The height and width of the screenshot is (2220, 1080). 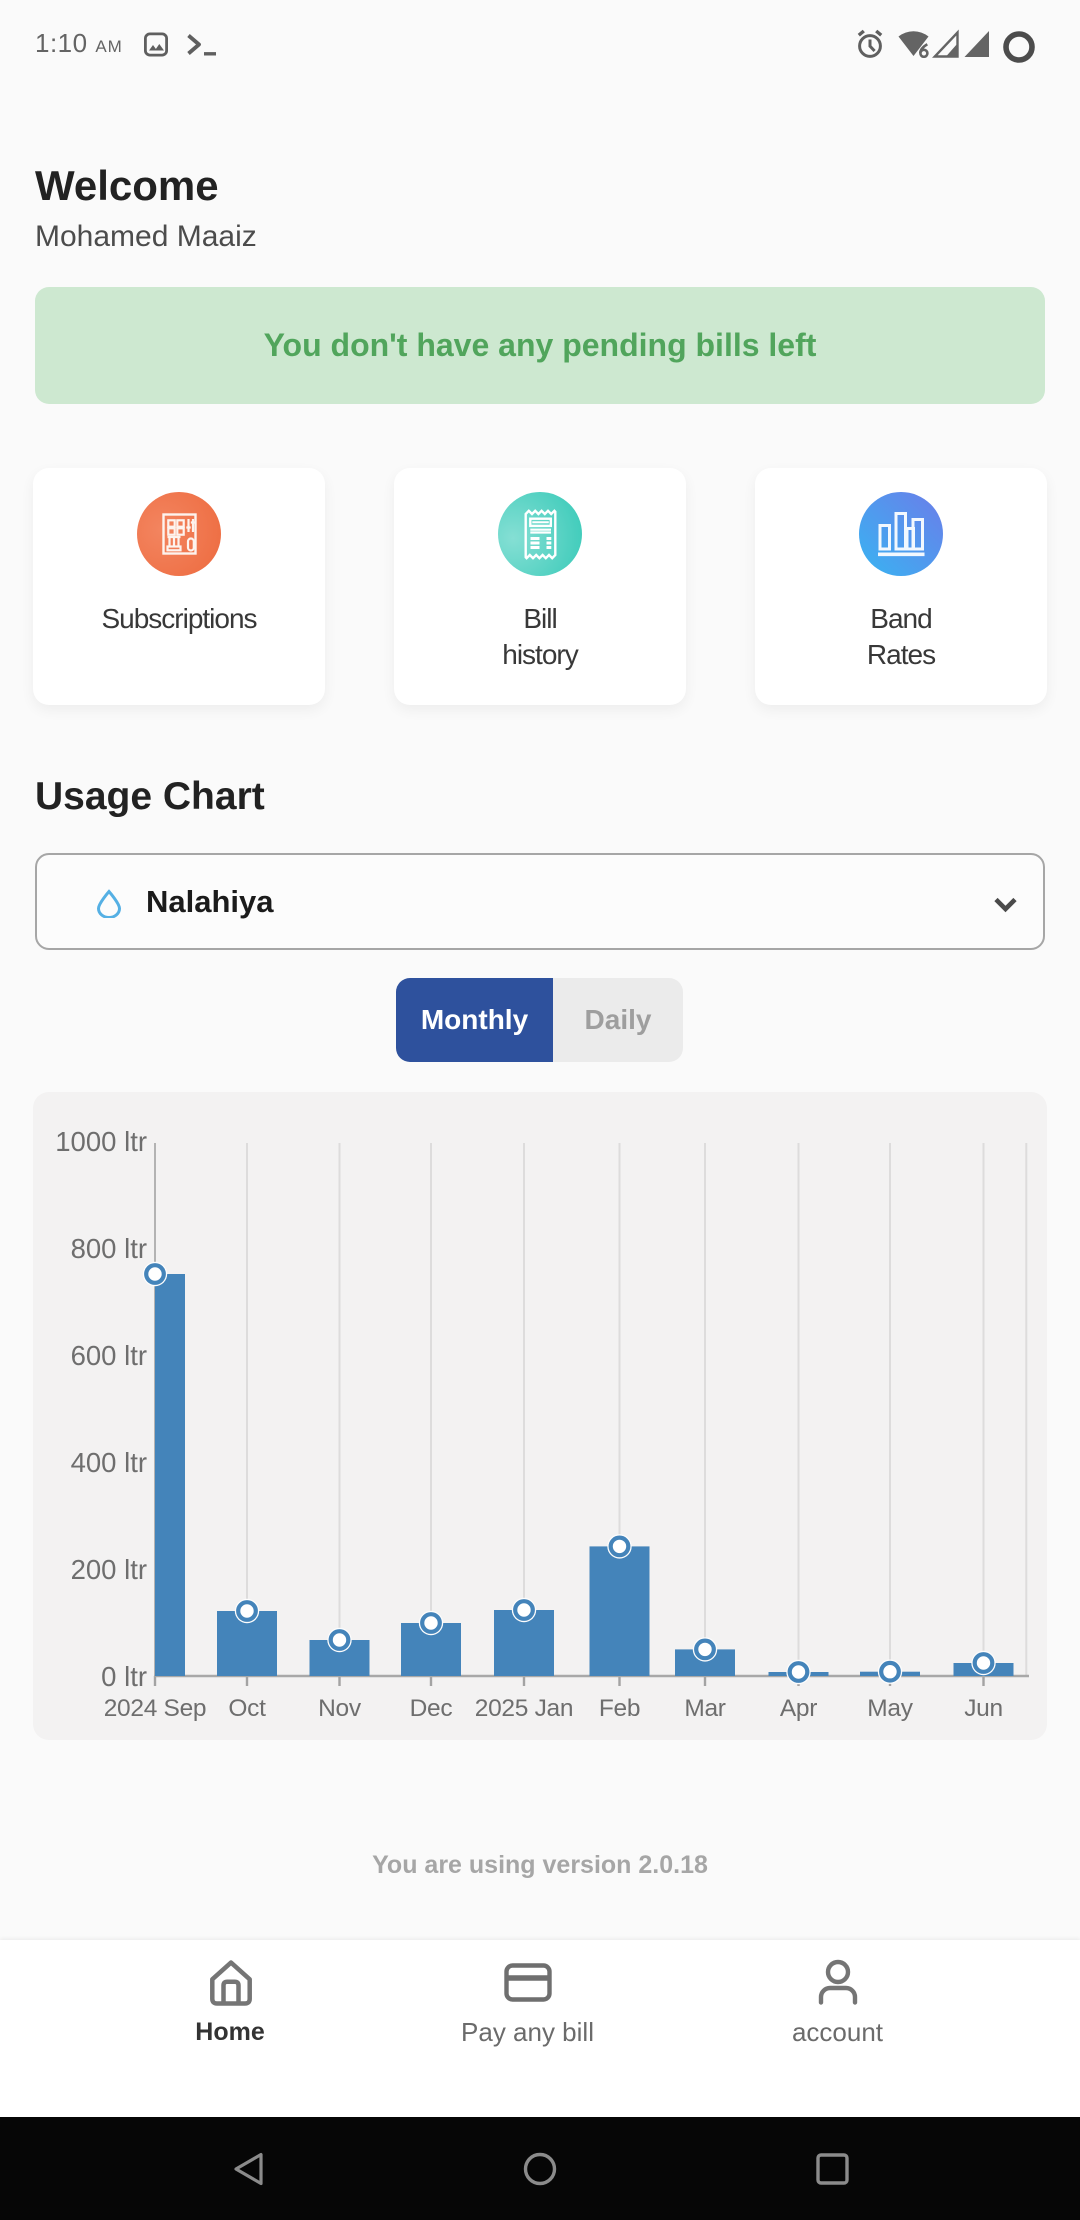 What do you see at coordinates (109, 1355) in the screenshot?
I see `svg-text: 600 ltr` at bounding box center [109, 1355].